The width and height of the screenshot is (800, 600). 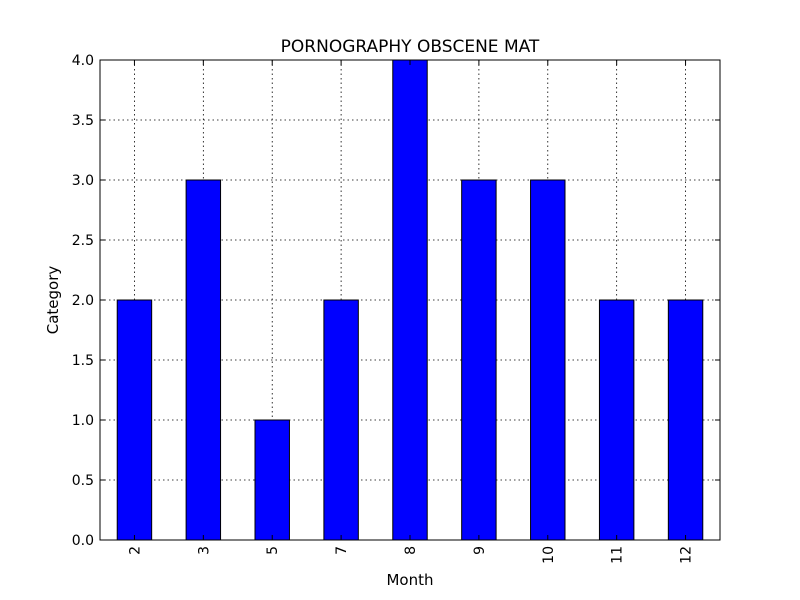 I want to click on y-tick-label: 1.5, so click(x=83, y=361).